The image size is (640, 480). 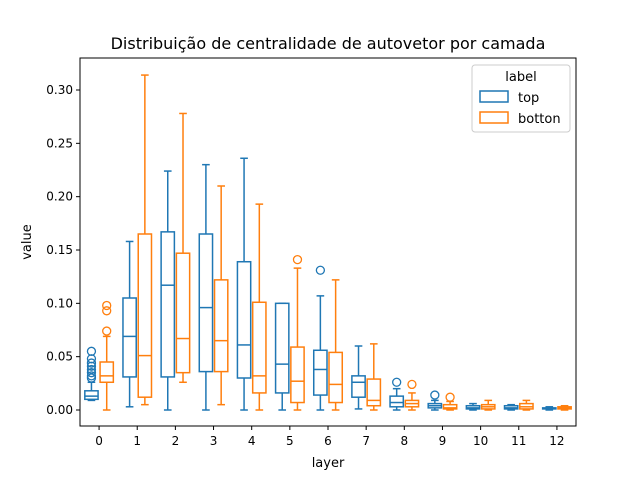 What do you see at coordinates (290, 441) in the screenshot?
I see `x-tick-label: 5` at bounding box center [290, 441].